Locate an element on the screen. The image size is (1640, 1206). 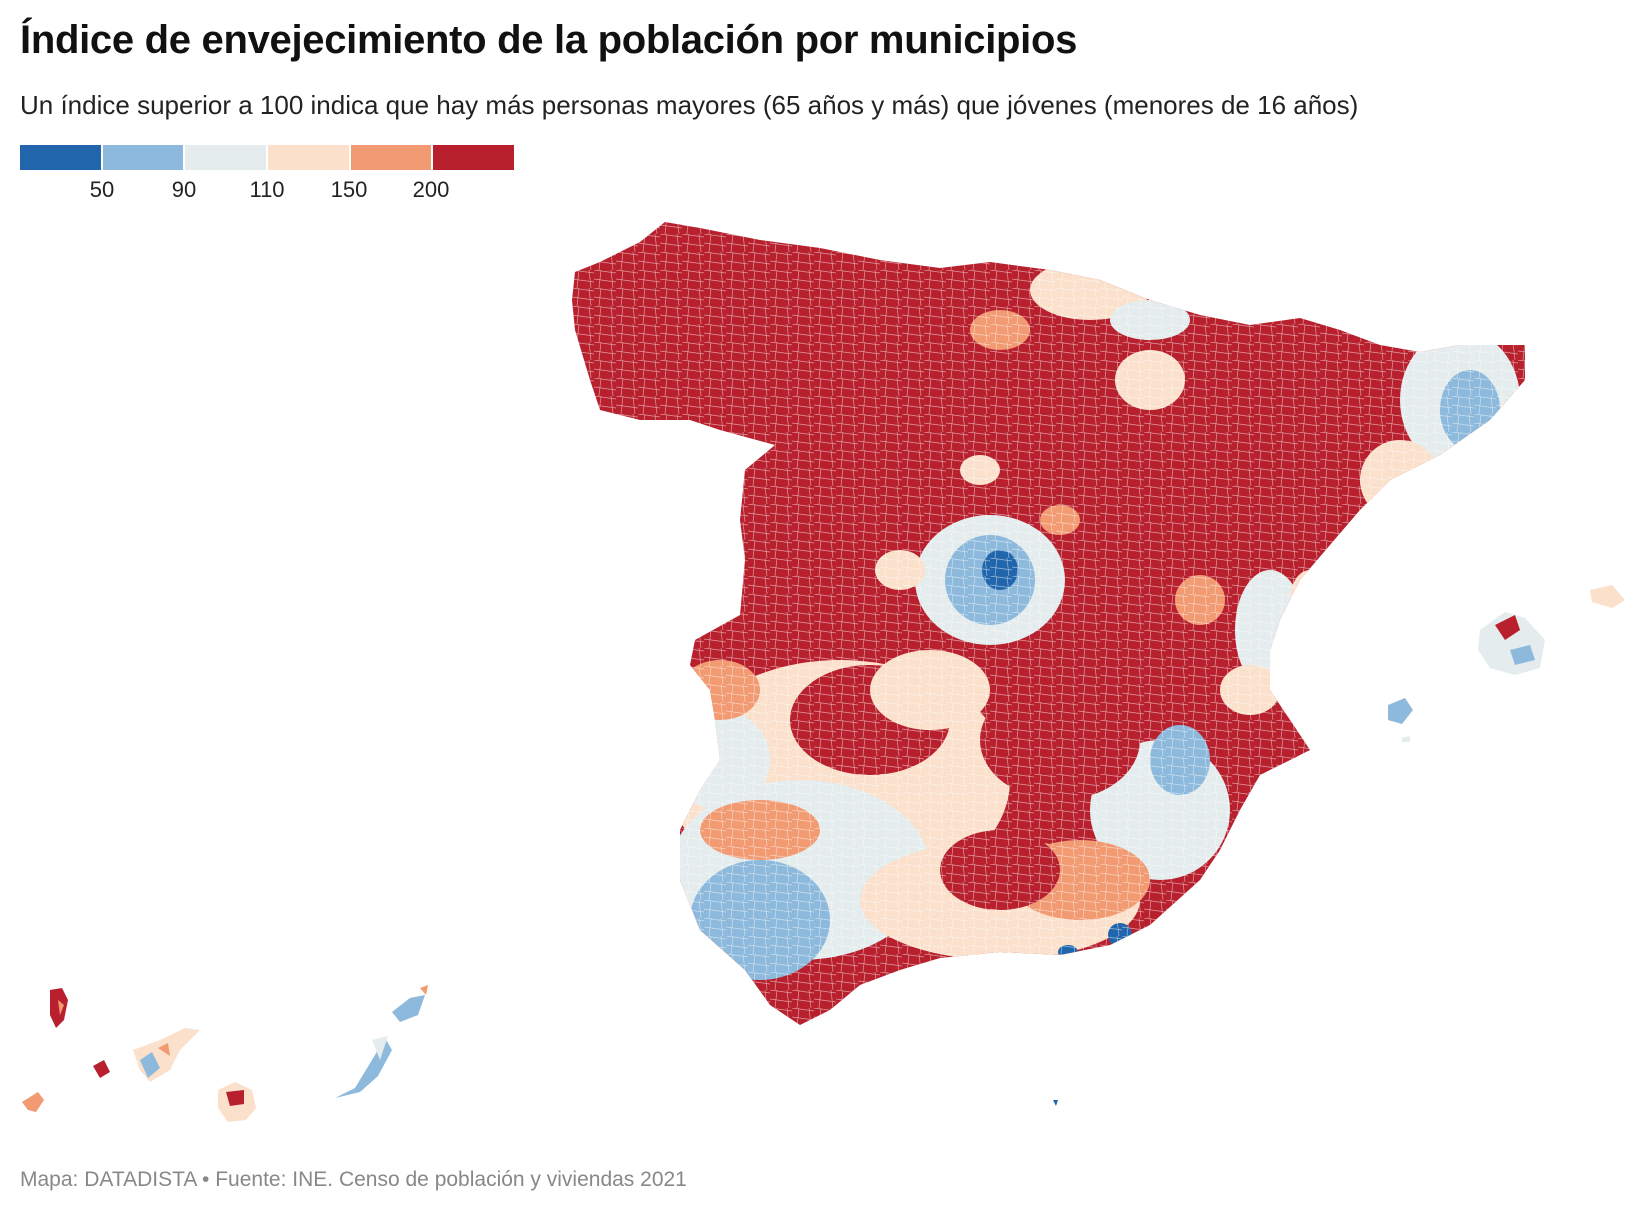
canary-islands is located at coordinates (225, 1053).